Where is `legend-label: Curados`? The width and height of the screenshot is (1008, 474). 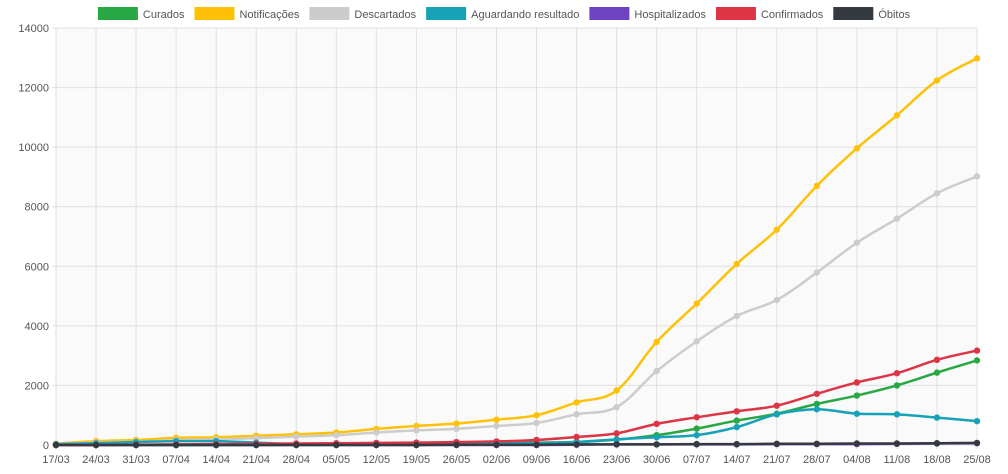
legend-label: Curados is located at coordinates (164, 15).